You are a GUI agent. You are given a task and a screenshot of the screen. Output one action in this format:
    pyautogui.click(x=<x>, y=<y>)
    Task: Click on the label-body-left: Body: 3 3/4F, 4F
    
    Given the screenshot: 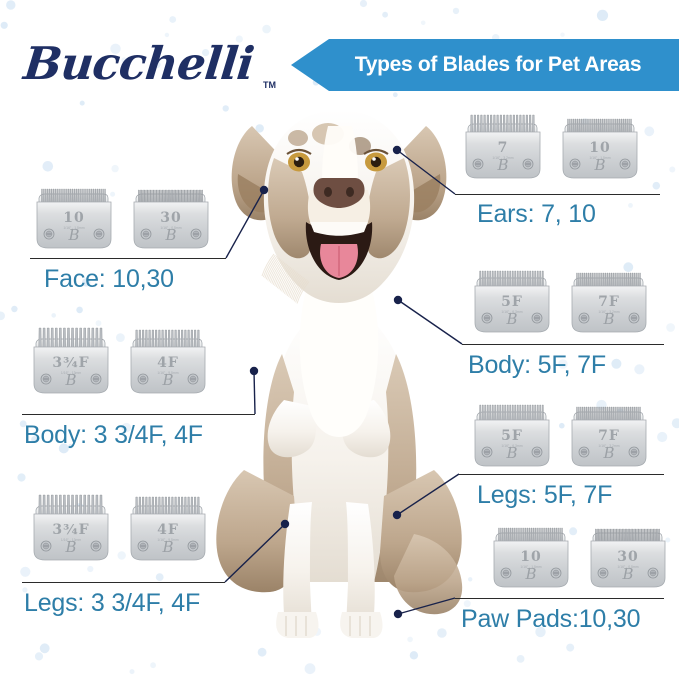 What is the action you would take?
    pyautogui.click(x=113, y=435)
    